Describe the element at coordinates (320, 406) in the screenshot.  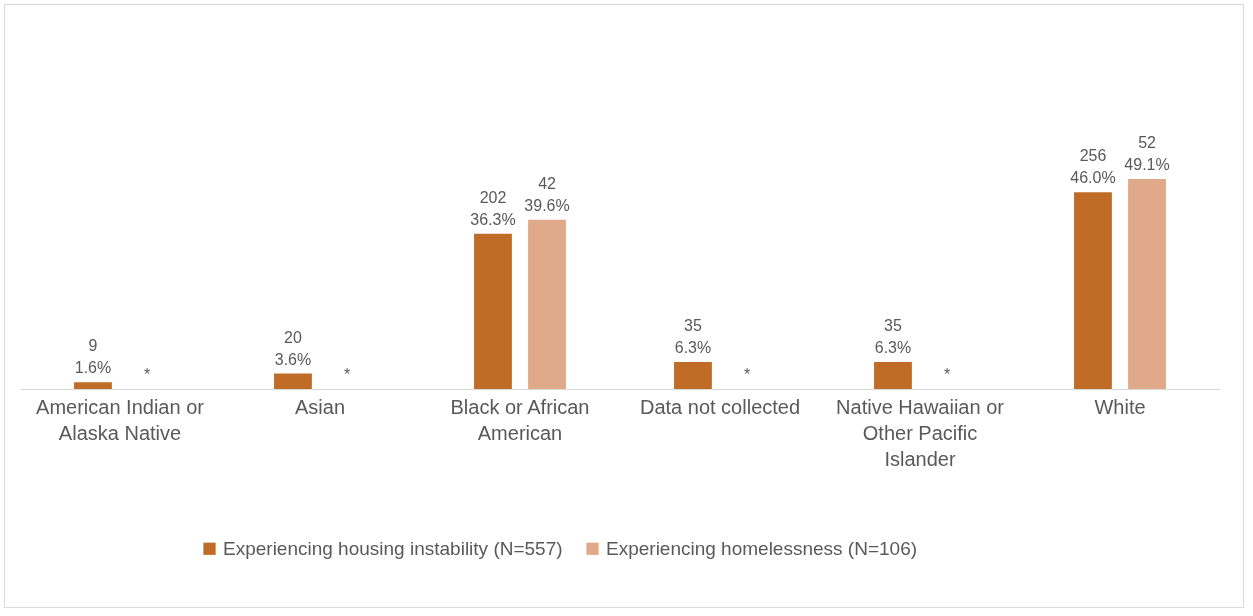
I see `x-tick-label: Asian` at that location.